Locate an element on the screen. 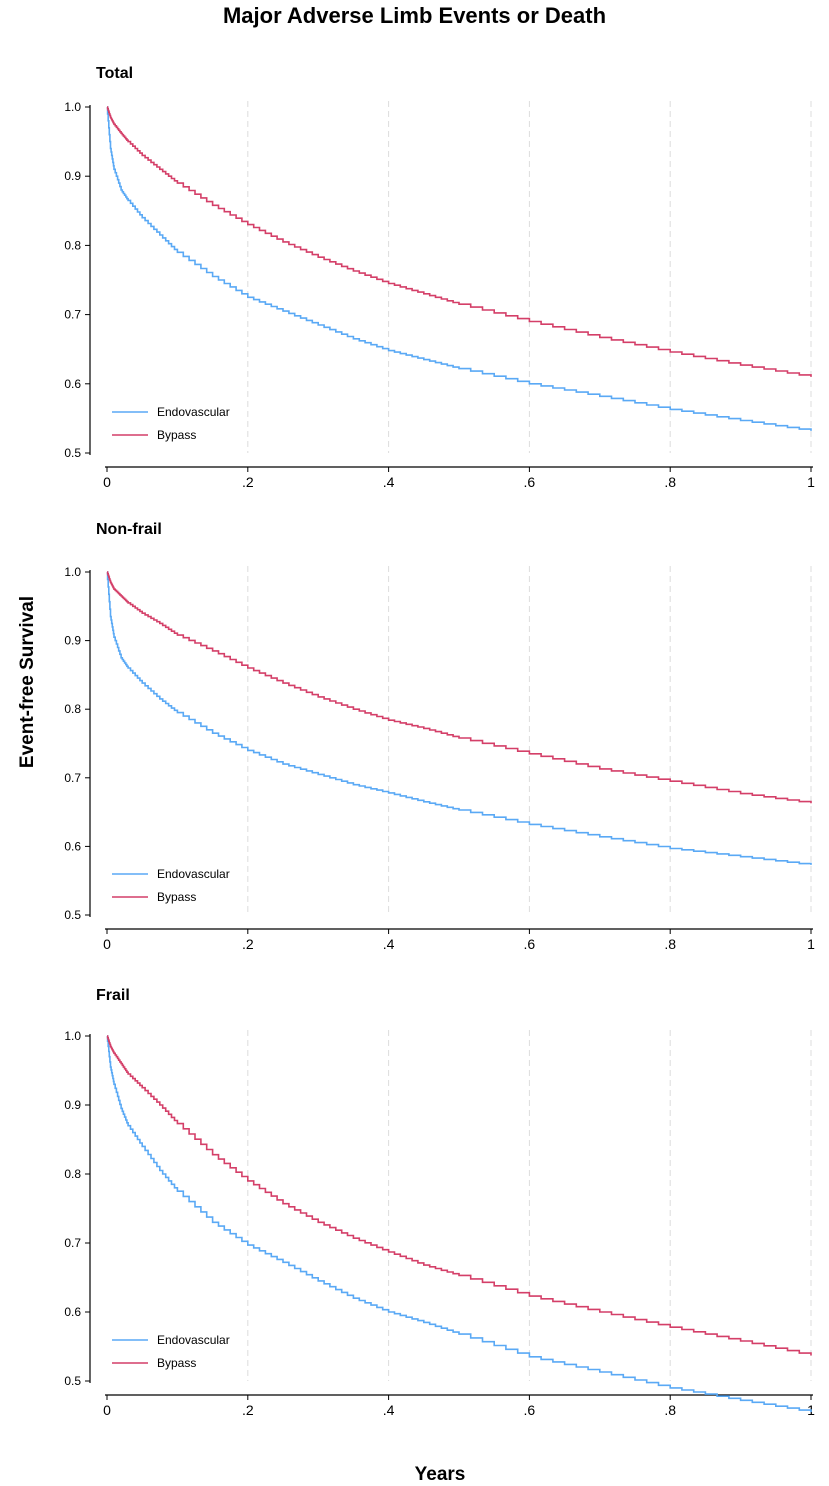 This screenshot has height=1486, width=829. figure-title: Major Adverse Limb Events or Death is located at coordinates (414, 15).